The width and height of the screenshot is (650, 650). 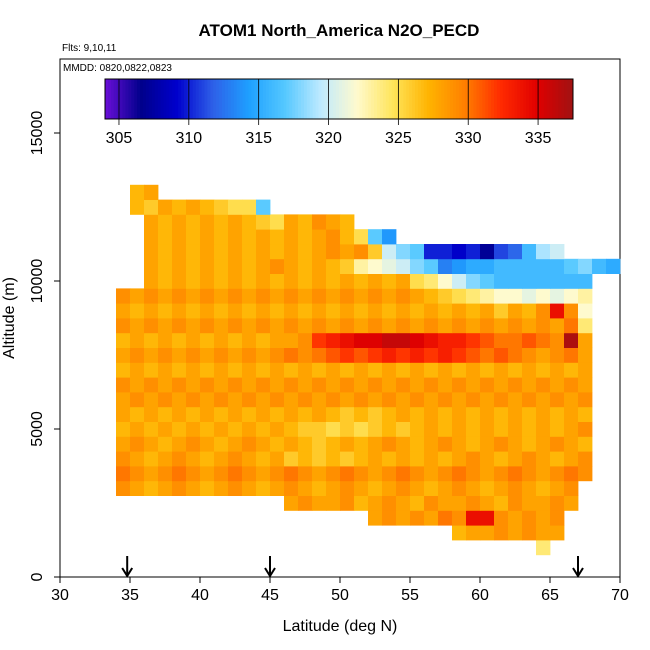 I want to click on flights-annotation: Flts: 9,10,11, so click(x=89, y=48).